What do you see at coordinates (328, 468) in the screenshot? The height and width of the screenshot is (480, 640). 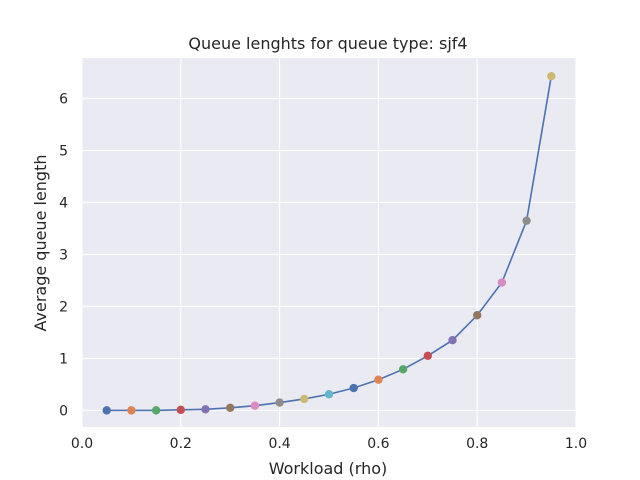 I see `x-axis-label: Workload (rho)` at bounding box center [328, 468].